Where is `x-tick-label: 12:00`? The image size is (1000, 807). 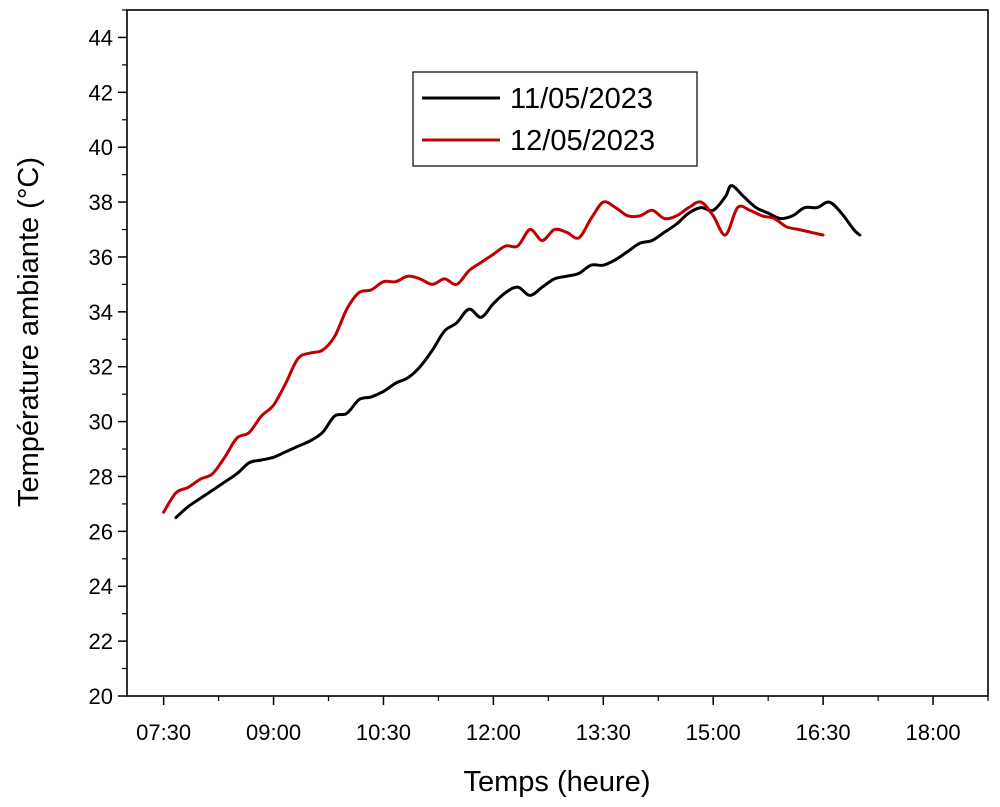
x-tick-label: 12:00 is located at coordinates (493, 732).